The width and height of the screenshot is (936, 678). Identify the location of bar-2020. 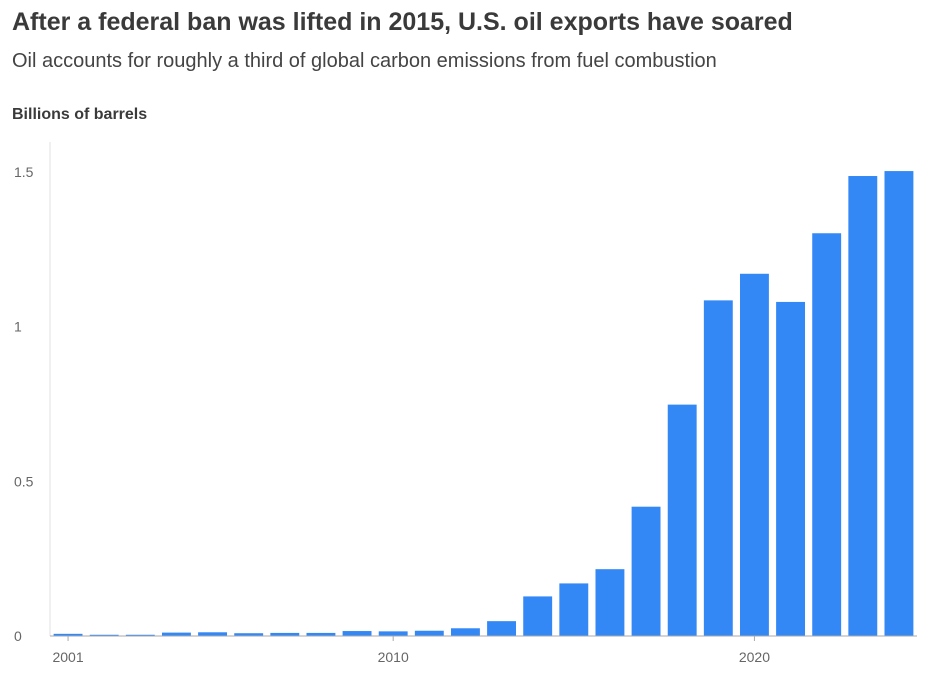
(754, 454).